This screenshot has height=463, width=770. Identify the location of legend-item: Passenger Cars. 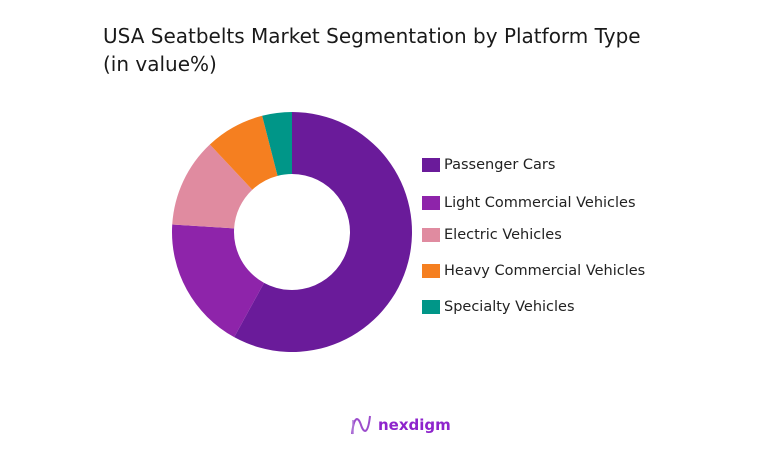
(488, 165).